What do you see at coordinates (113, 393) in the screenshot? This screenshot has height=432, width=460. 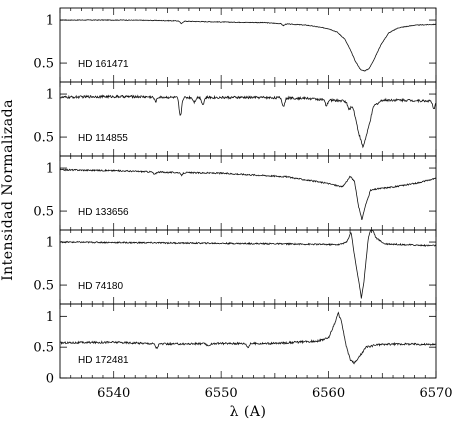 I see `x-tick-label: 6540` at bounding box center [113, 393].